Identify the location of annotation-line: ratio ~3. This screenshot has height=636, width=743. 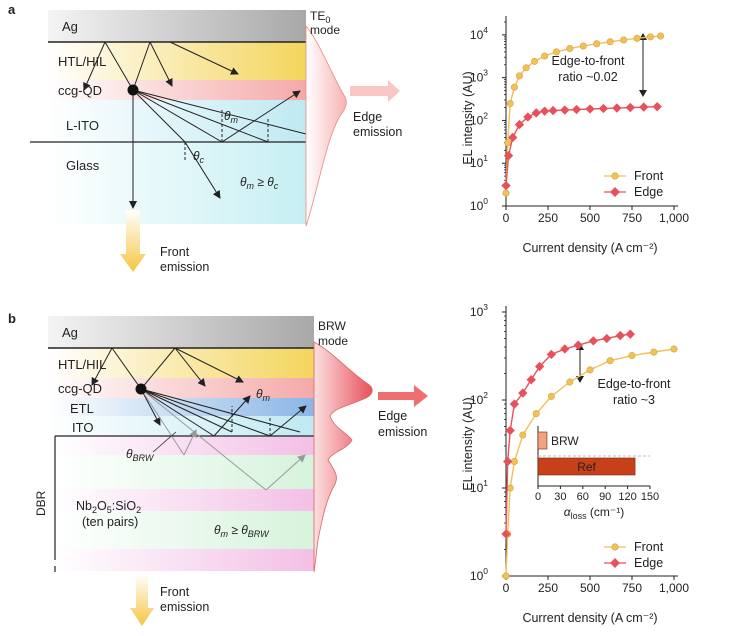
(634, 400).